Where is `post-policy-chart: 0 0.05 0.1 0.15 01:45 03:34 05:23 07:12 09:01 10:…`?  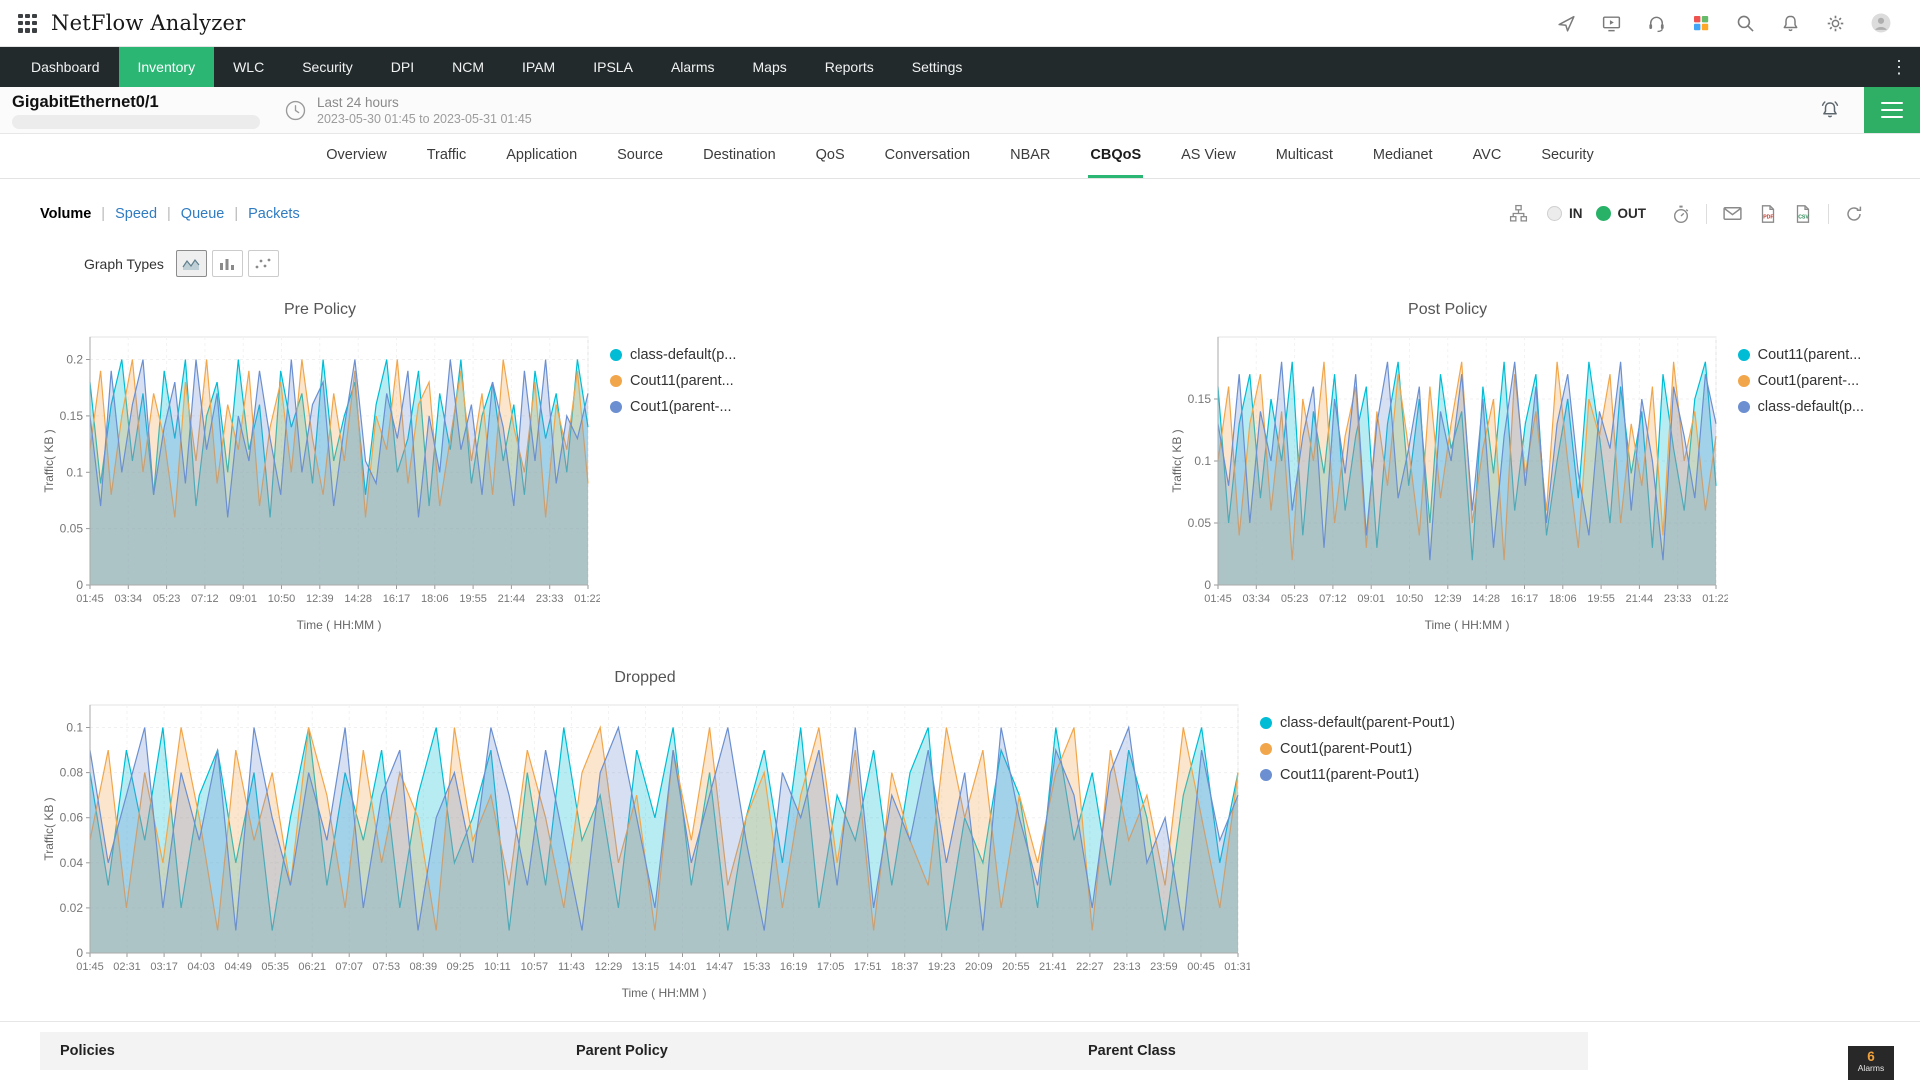
post-policy-chart: 0 0.05 0.1 0.15 01:45 03:34 05:23 07:12 09:01 10:… is located at coordinates (1448, 483).